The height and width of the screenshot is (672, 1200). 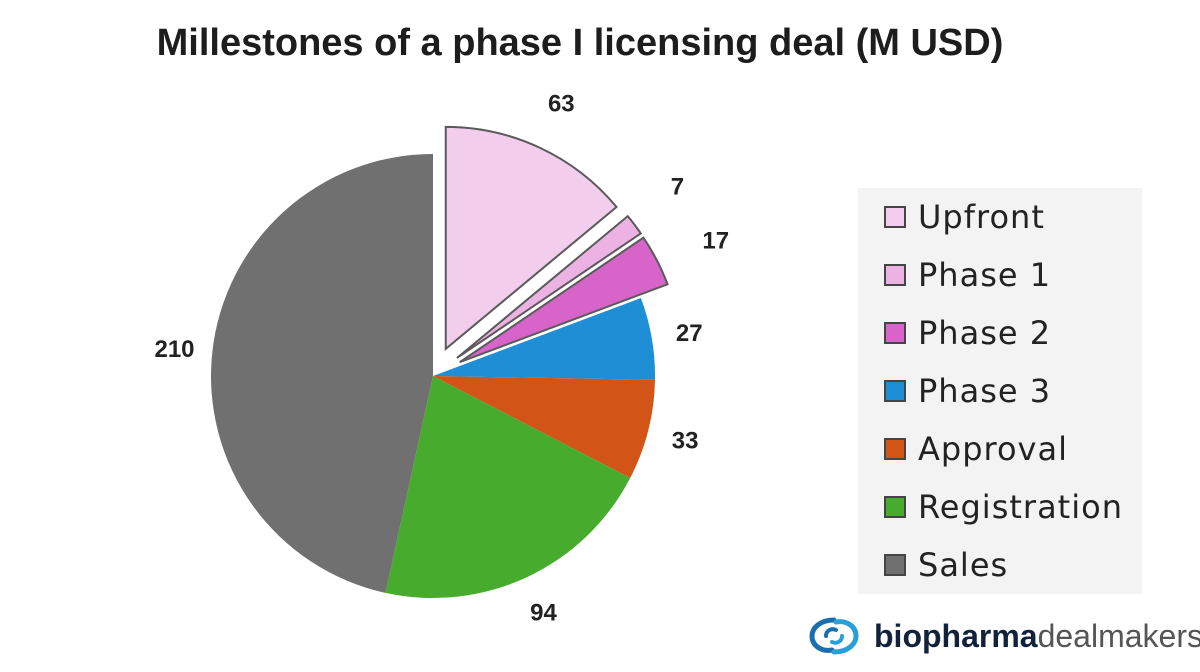 I want to click on legend-item-phase-1: Phase 1, so click(x=1000, y=275).